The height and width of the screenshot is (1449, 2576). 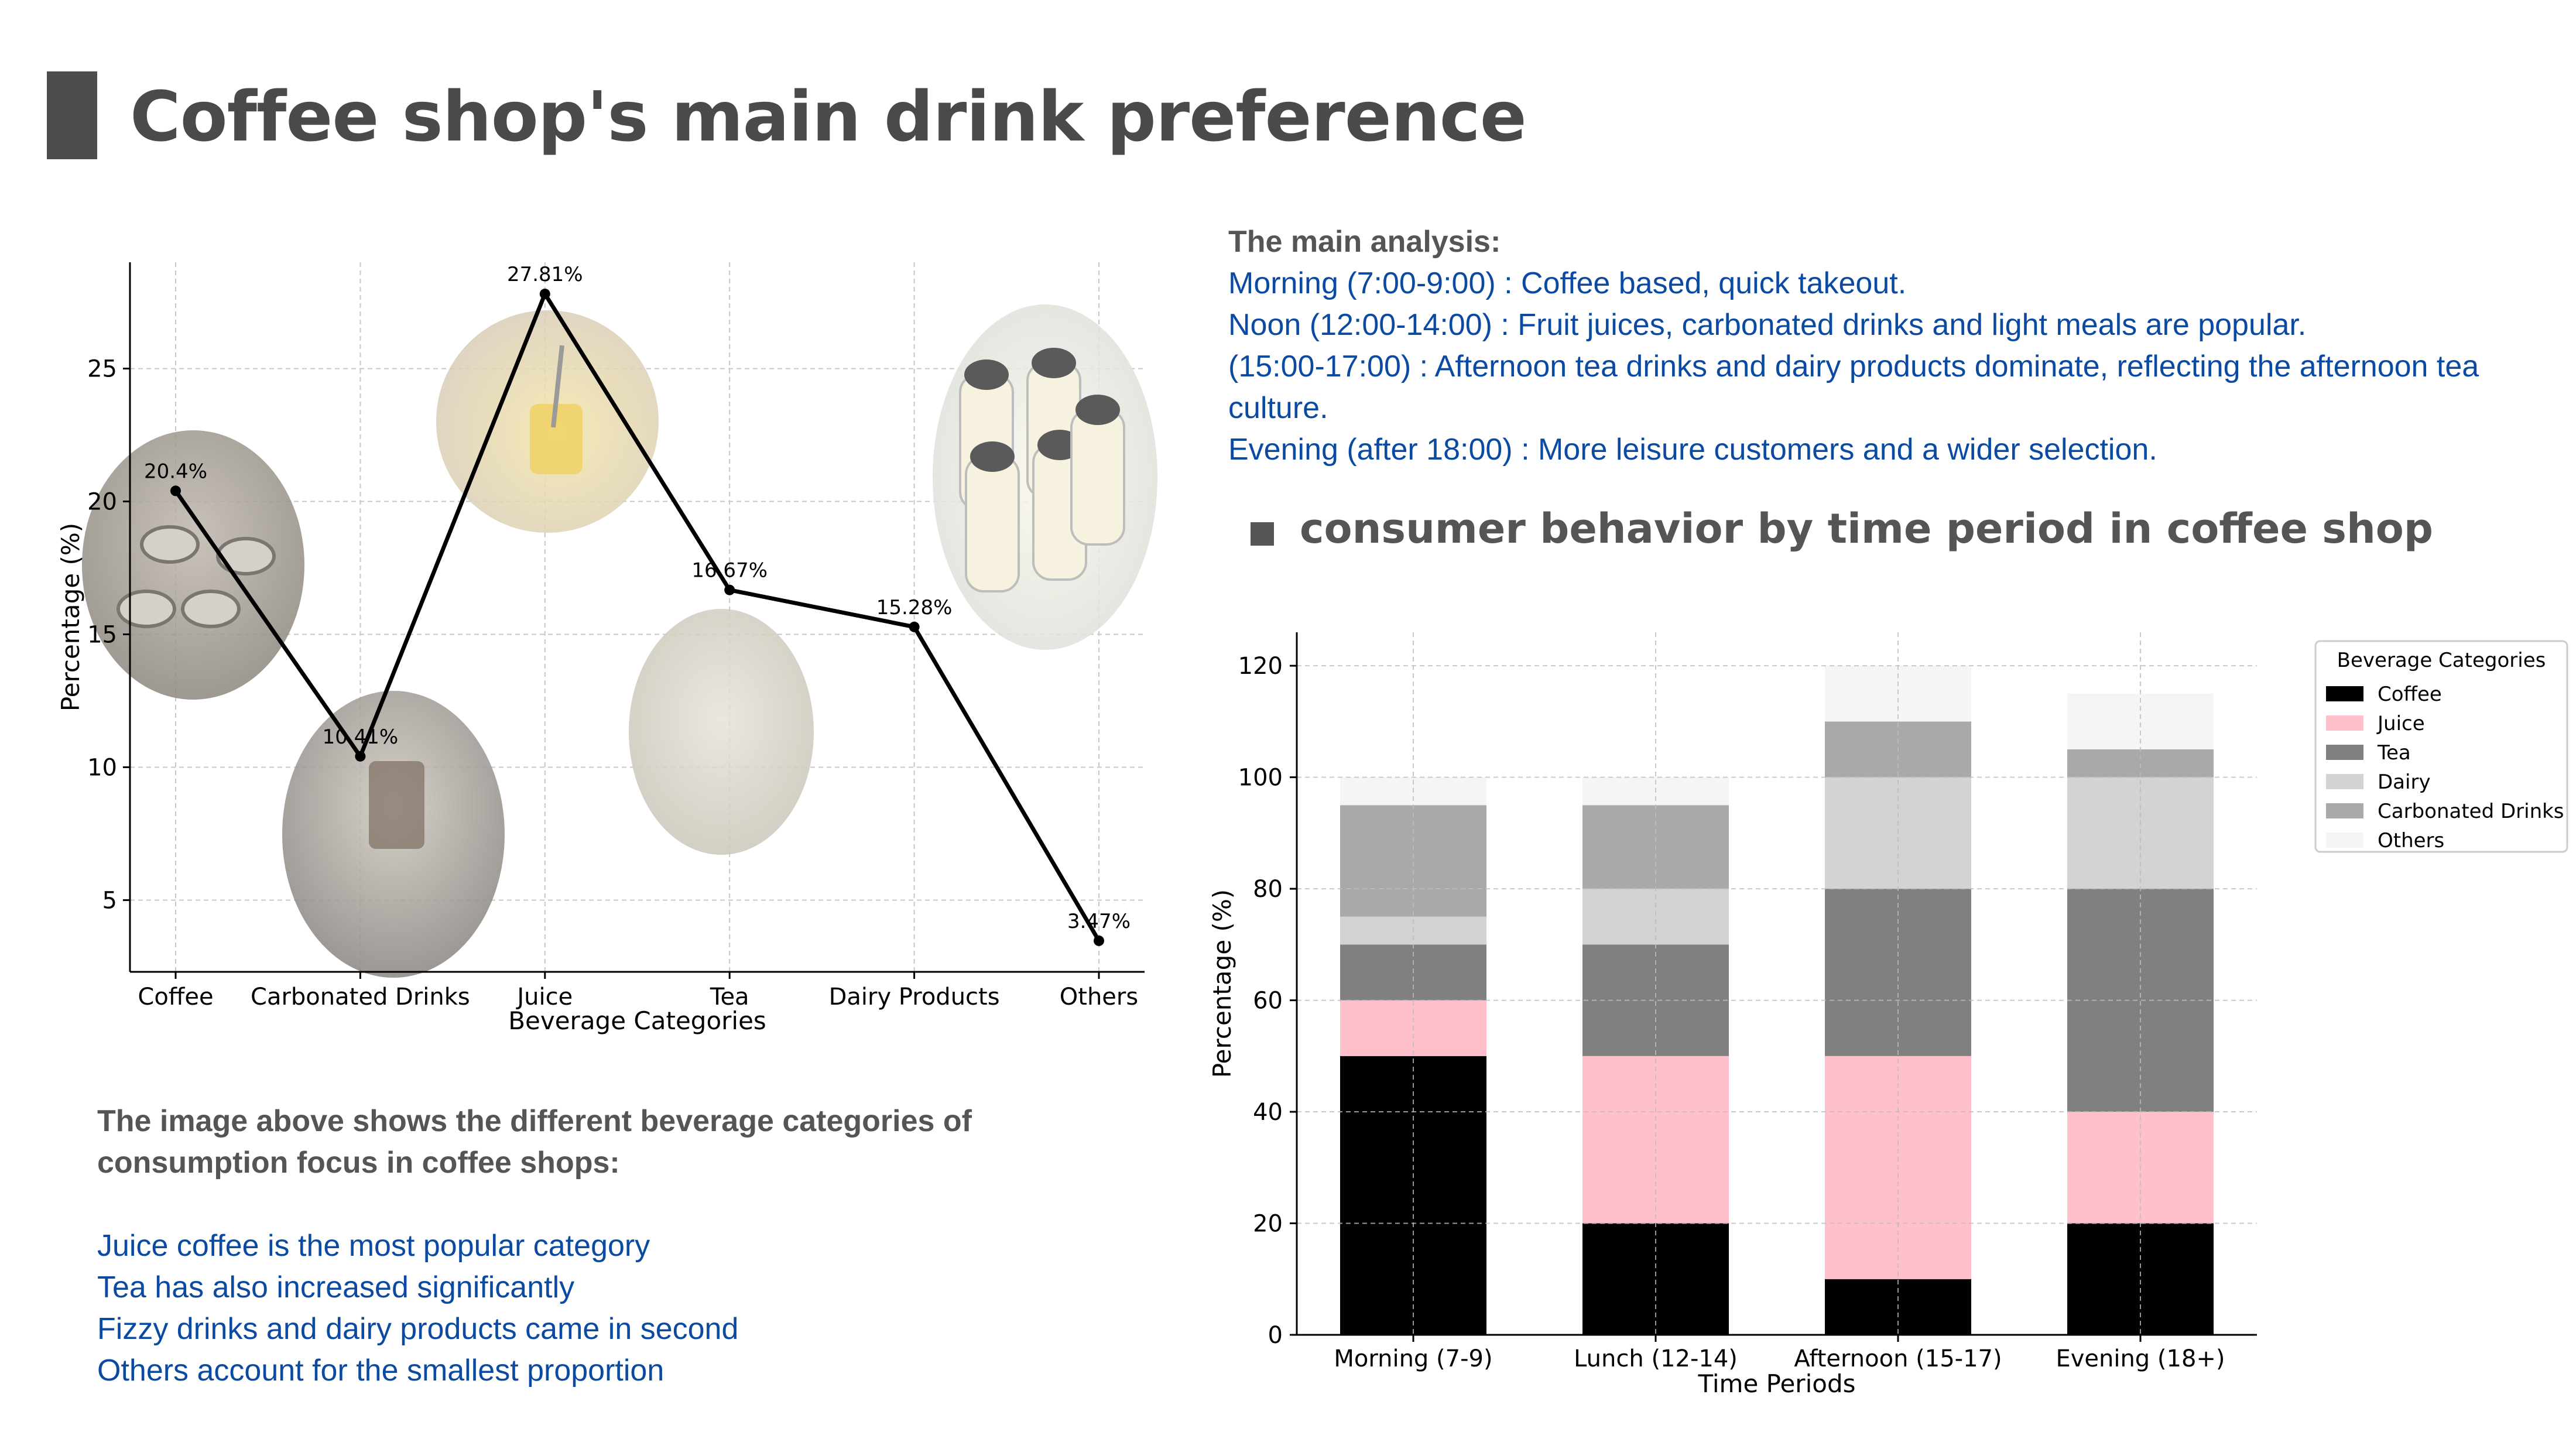 I want to click on y-tick-label: 60, so click(x=1268, y=1001).